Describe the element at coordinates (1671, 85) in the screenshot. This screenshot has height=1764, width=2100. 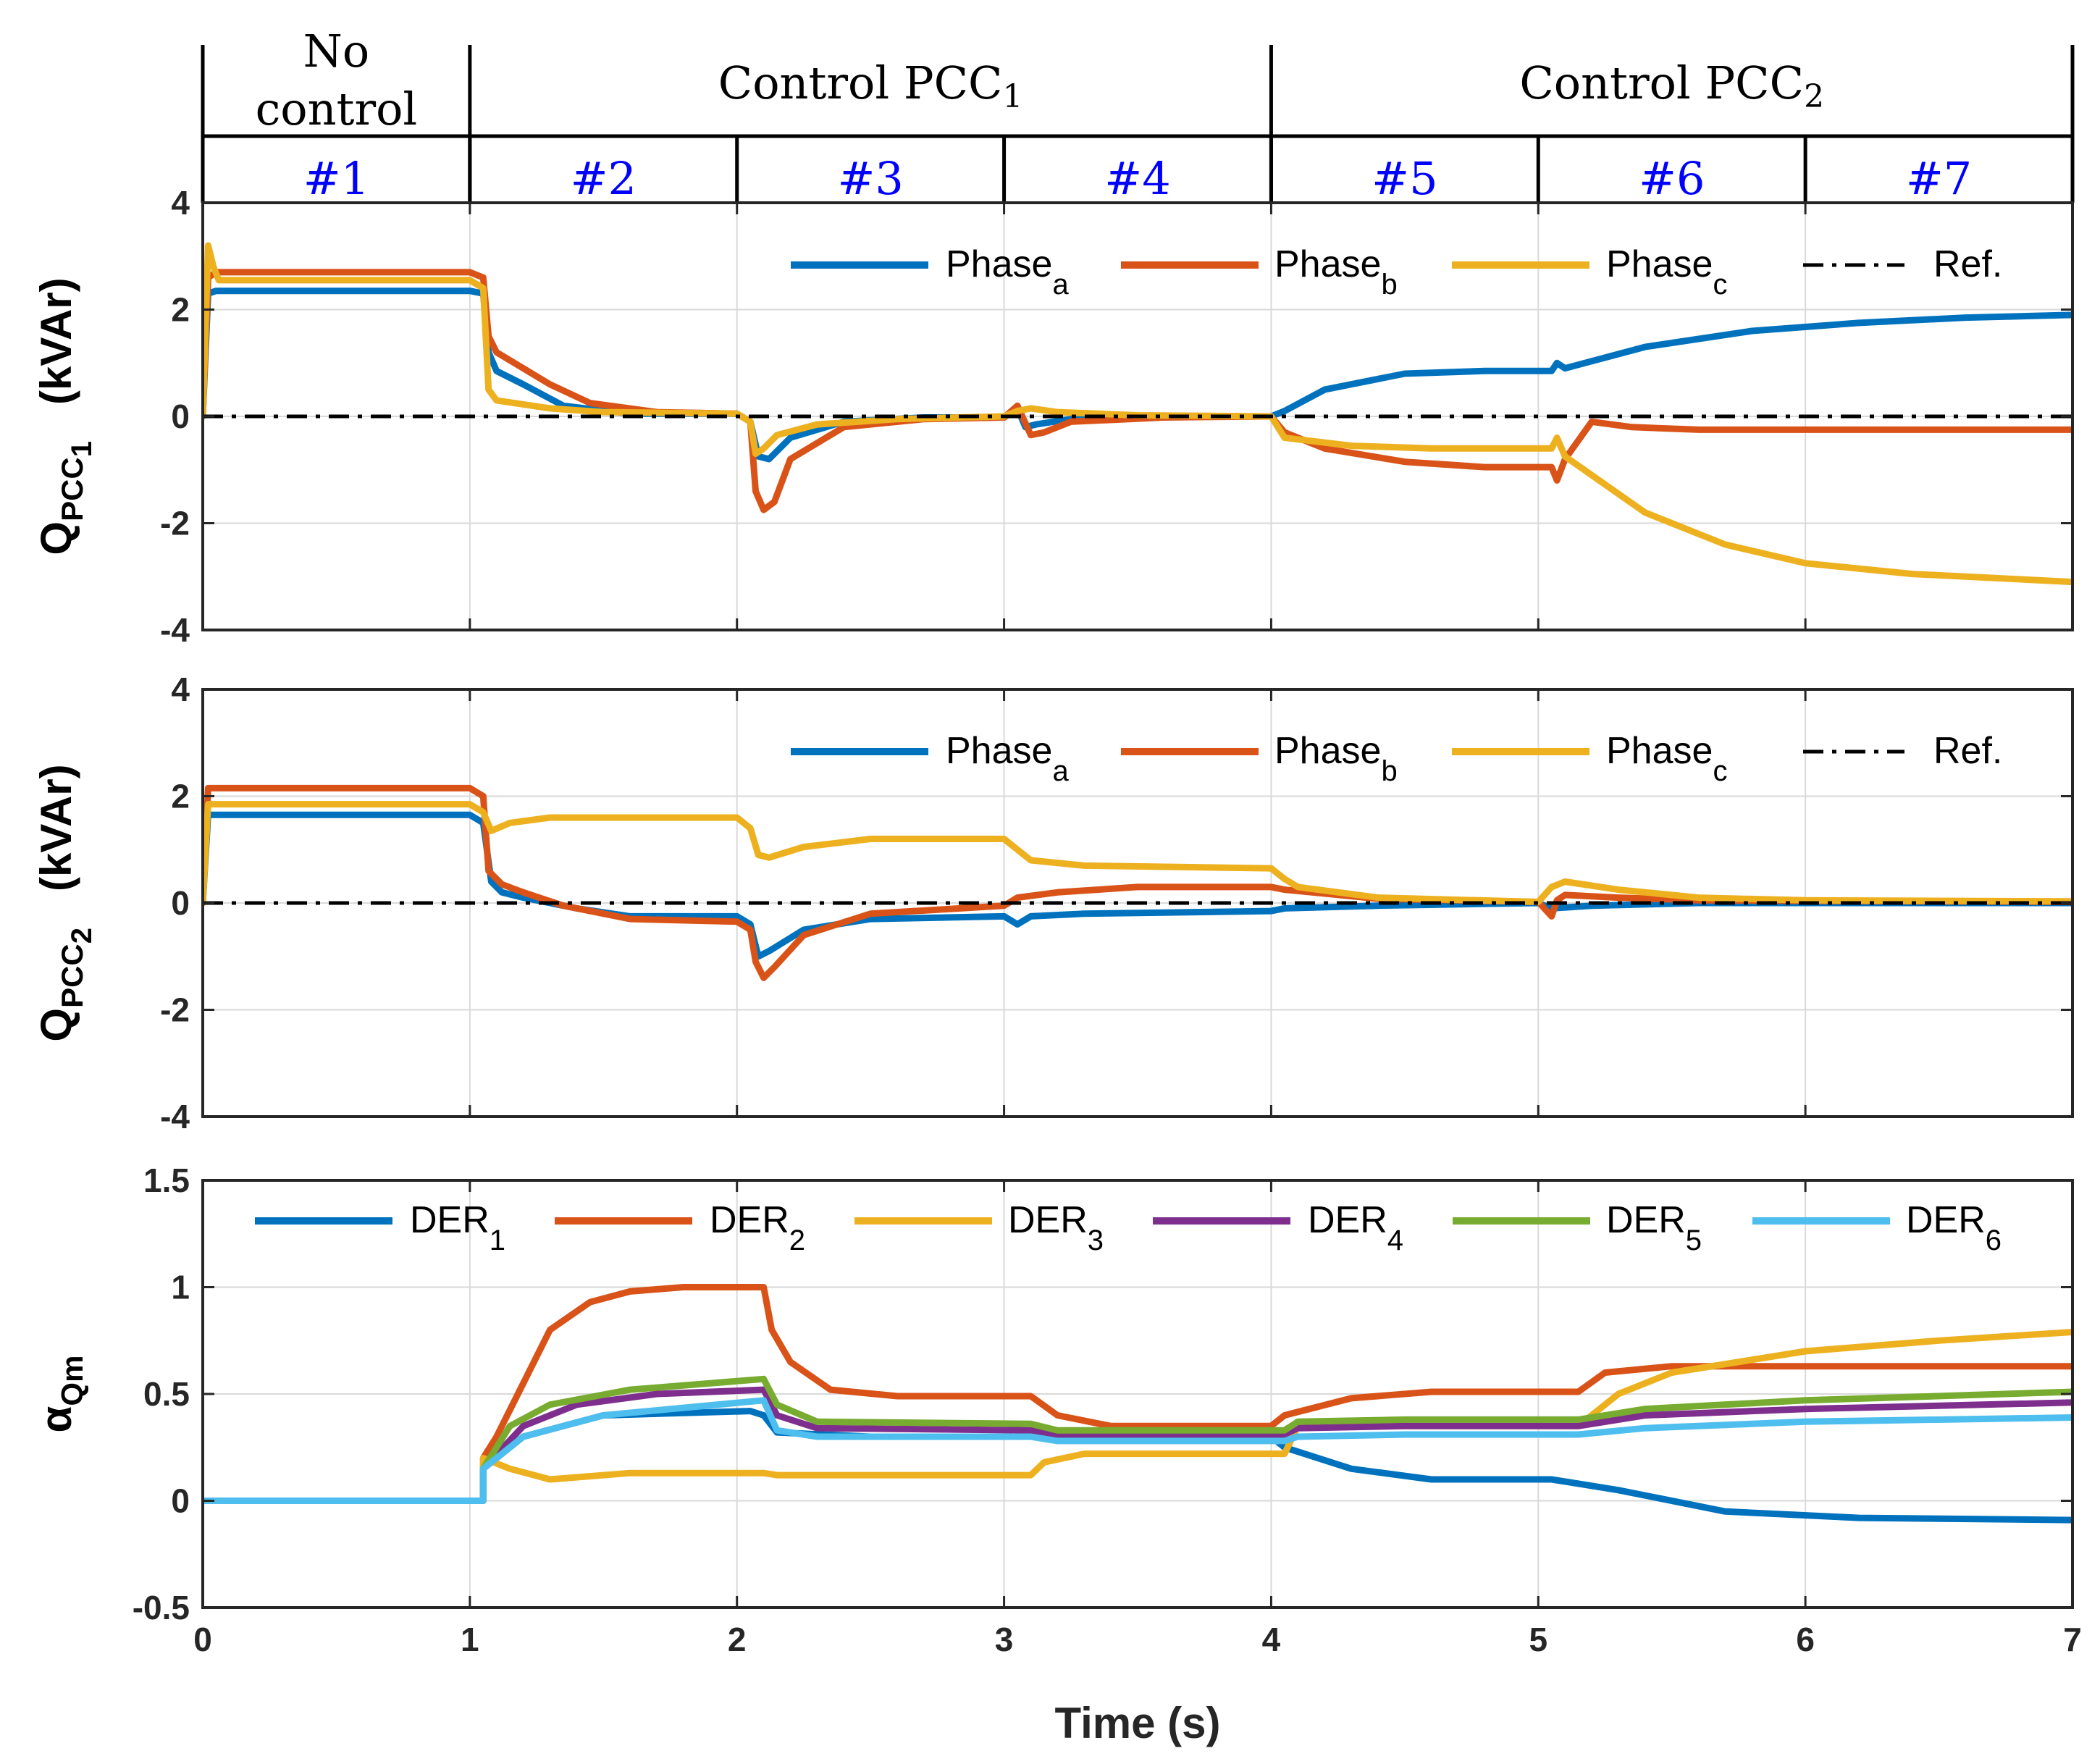
I see `header-group-label: Control PCC2` at that location.